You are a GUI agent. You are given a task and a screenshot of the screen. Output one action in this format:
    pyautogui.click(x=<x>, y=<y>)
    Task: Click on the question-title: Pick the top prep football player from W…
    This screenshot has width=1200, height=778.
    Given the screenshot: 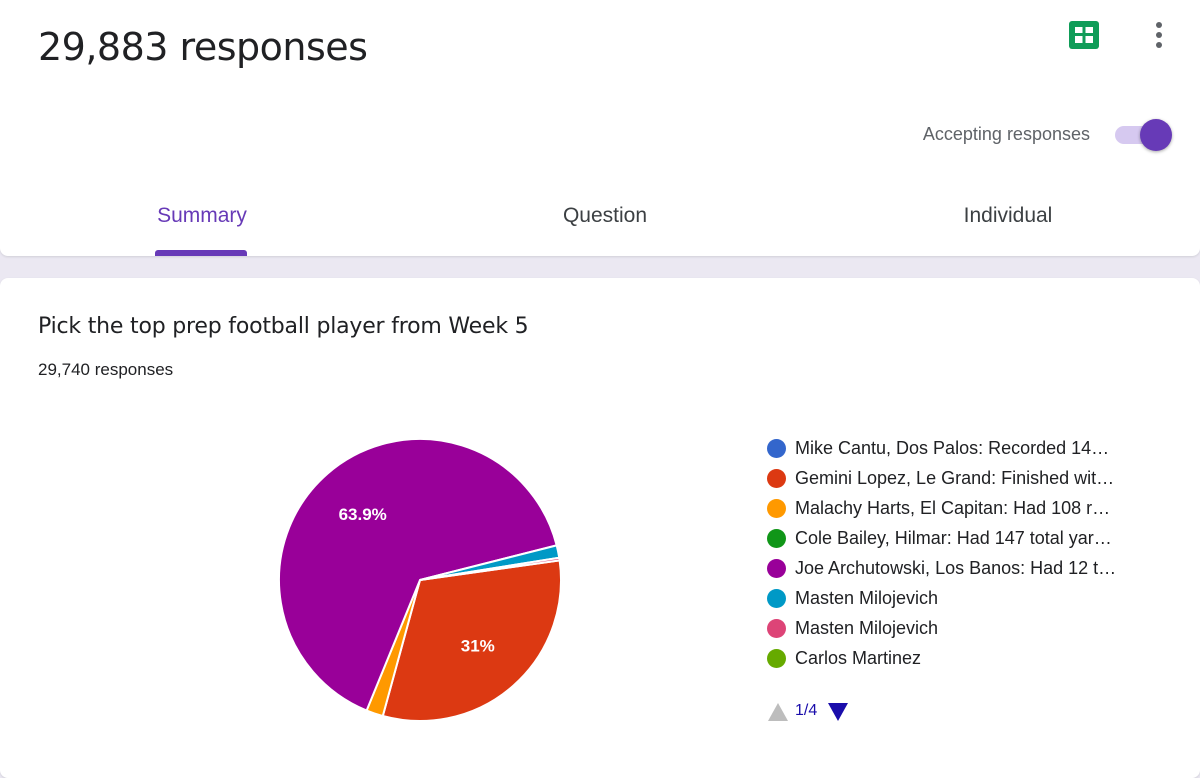 What is the action you would take?
    pyautogui.click(x=283, y=326)
    